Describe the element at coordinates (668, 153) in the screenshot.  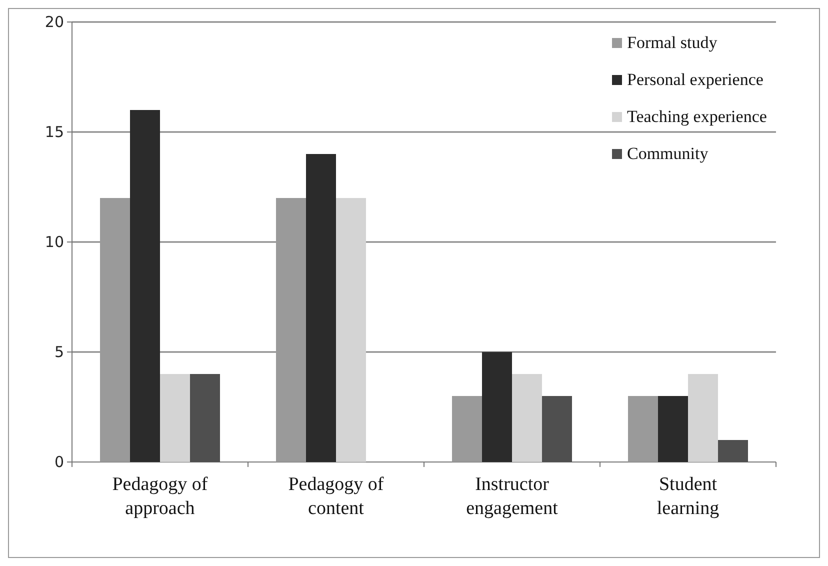
I see `legend-label: Community` at that location.